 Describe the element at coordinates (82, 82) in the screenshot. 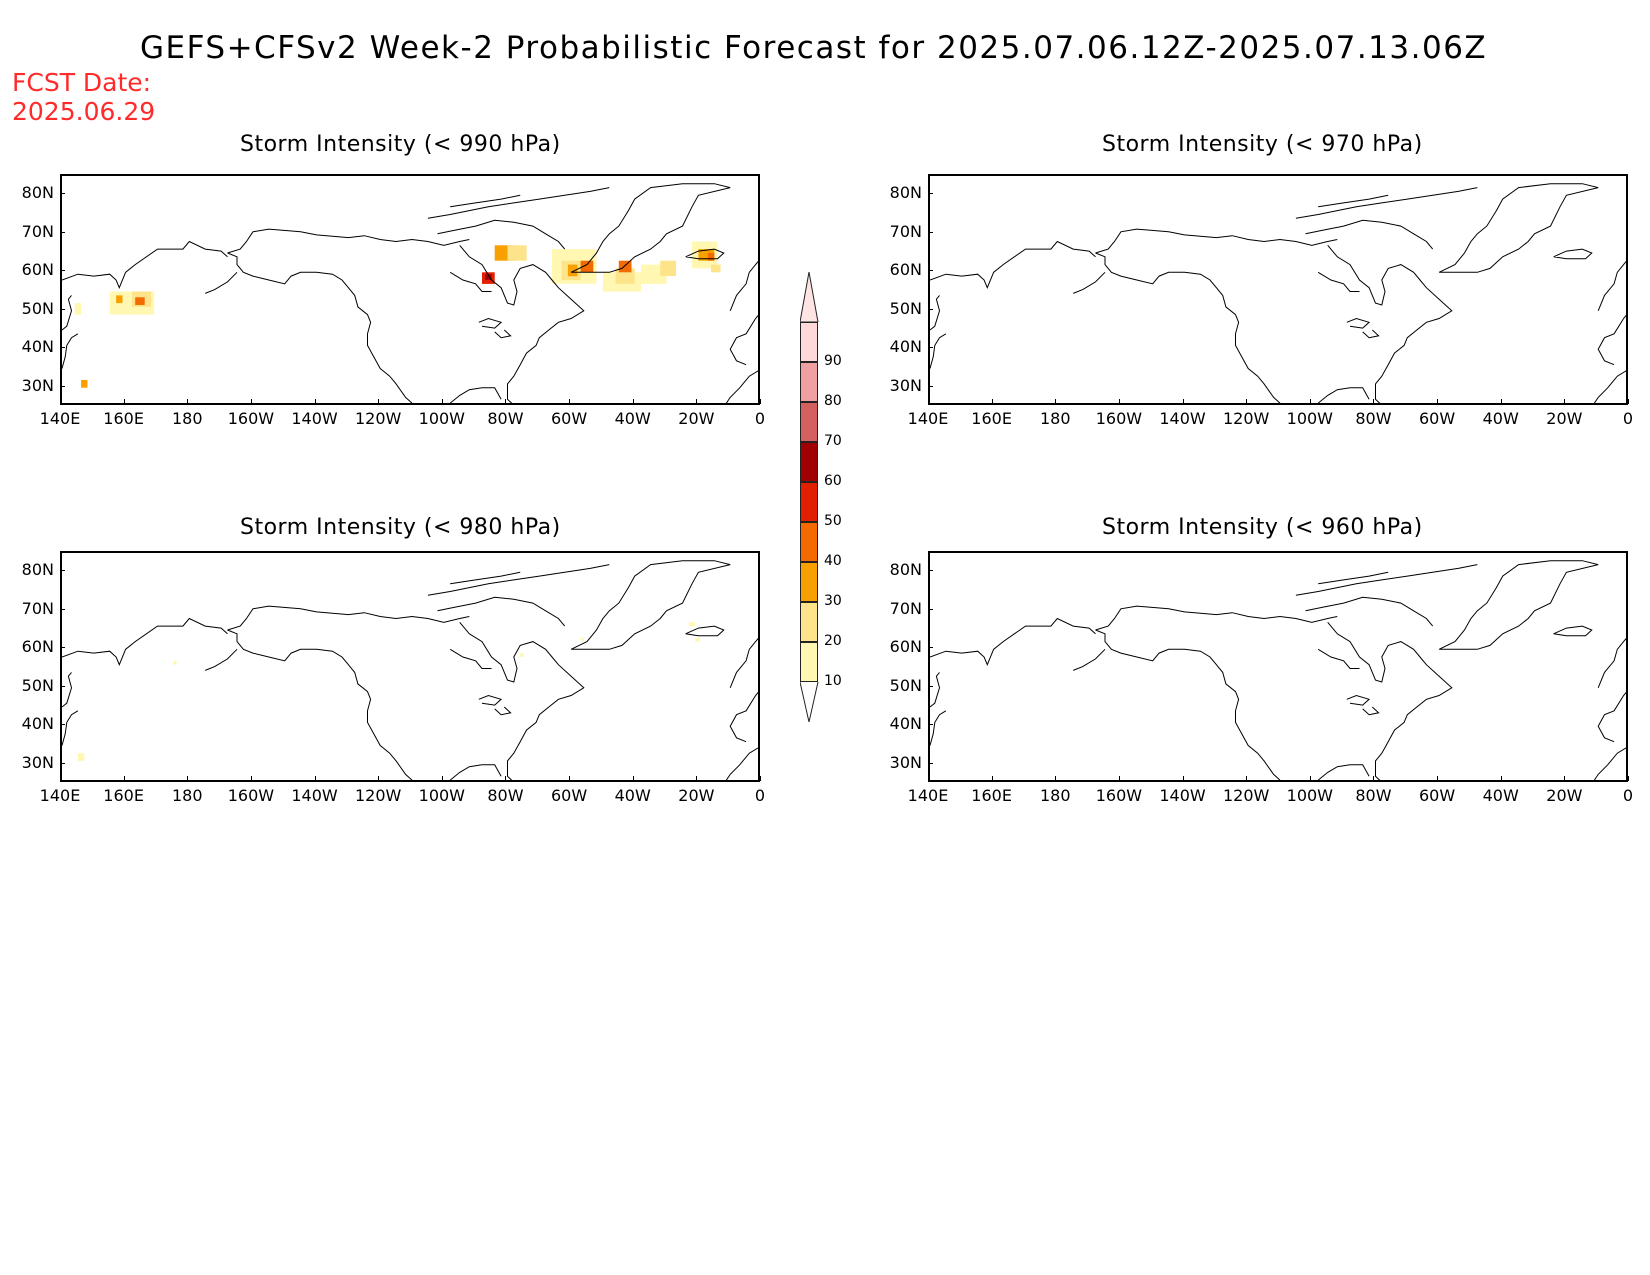

I see `forecast-date-label: FCST Date:` at that location.